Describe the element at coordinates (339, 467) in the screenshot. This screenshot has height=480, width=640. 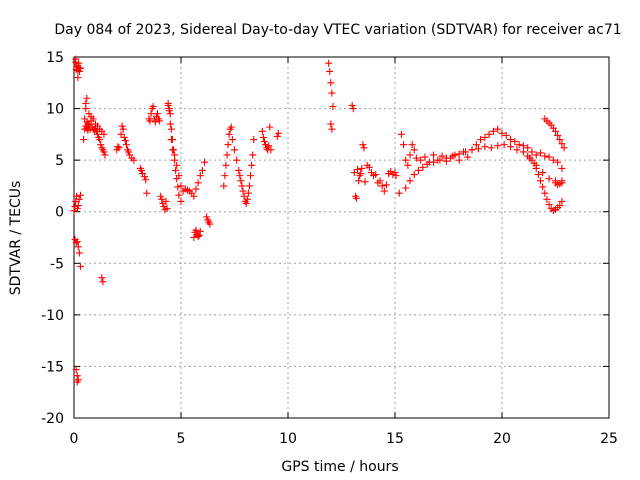
I see `x-axis-label: GPS time / hours` at that location.